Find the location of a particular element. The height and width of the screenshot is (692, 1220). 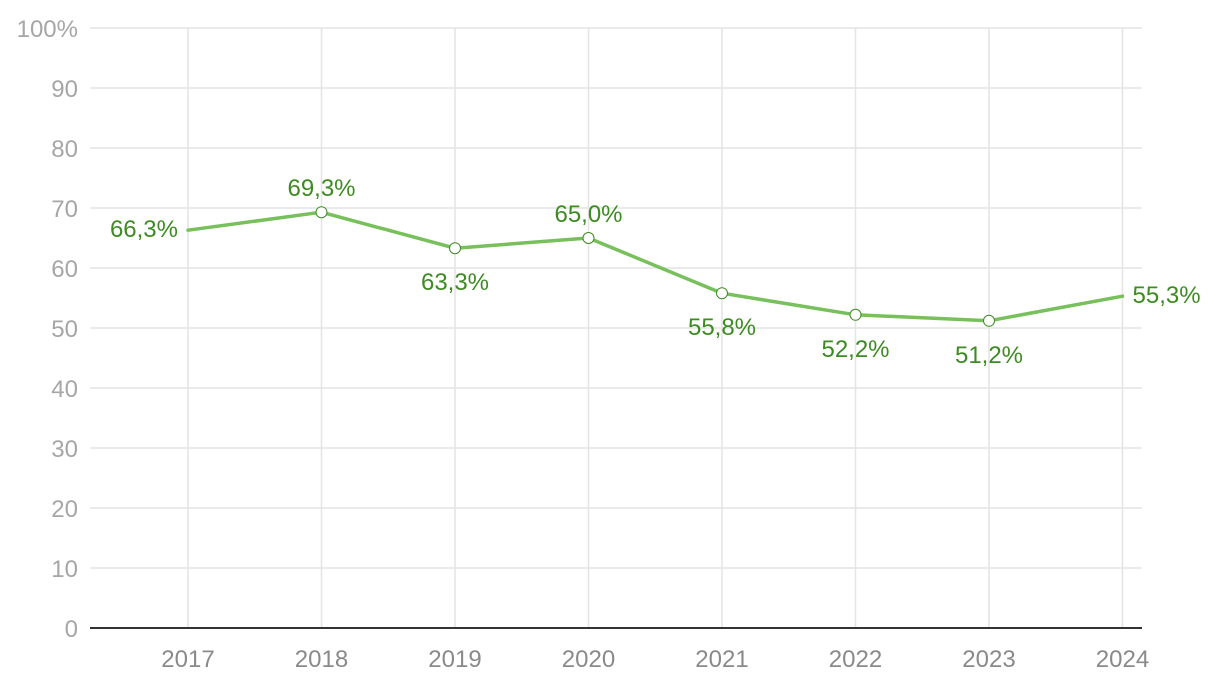

x-tick-label: 2020 is located at coordinates (588, 659).